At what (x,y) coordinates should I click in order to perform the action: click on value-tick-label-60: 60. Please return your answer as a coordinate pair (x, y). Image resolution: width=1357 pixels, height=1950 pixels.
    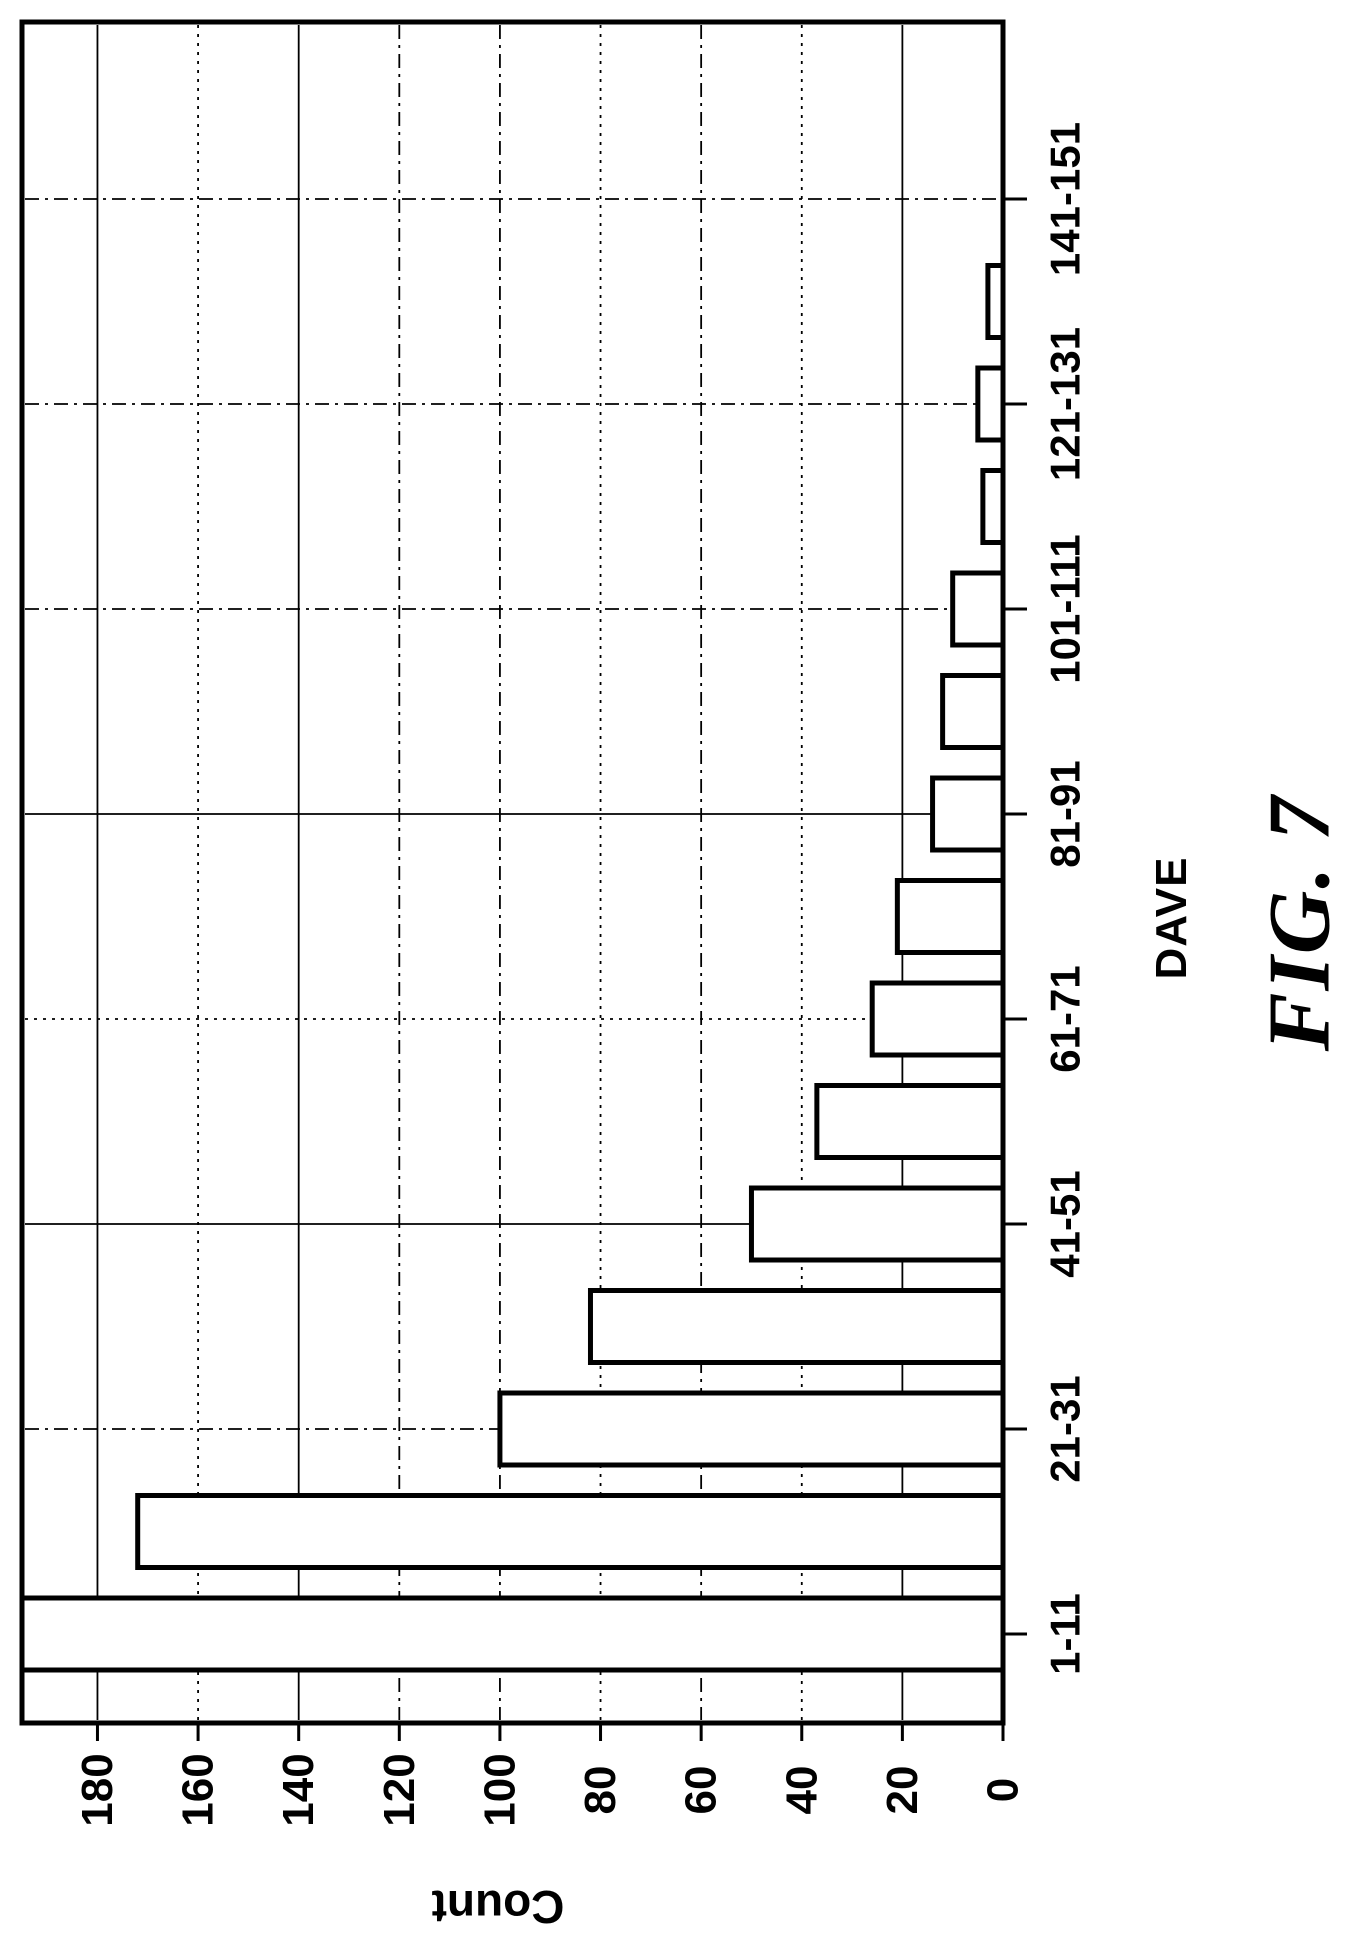
    Looking at the image, I should click on (701, 1790).